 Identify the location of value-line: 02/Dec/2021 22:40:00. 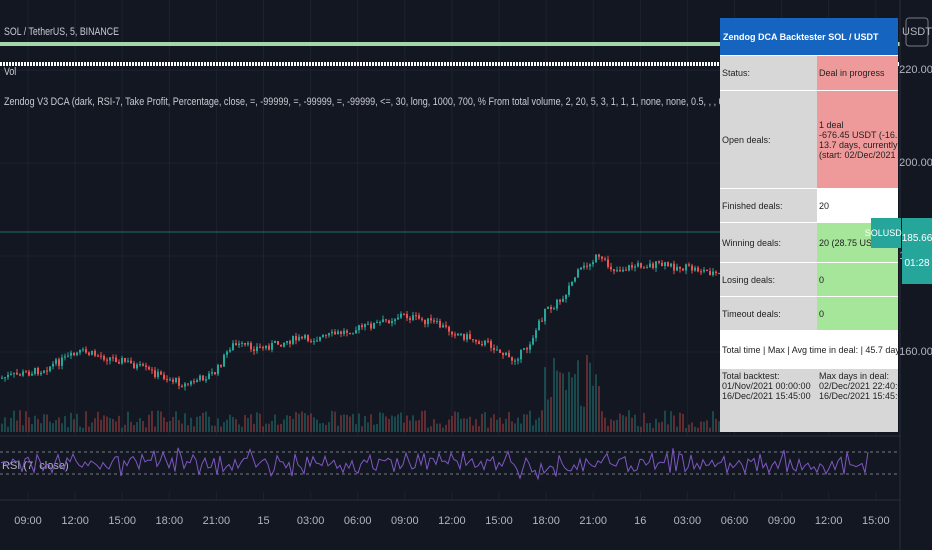
(858, 386).